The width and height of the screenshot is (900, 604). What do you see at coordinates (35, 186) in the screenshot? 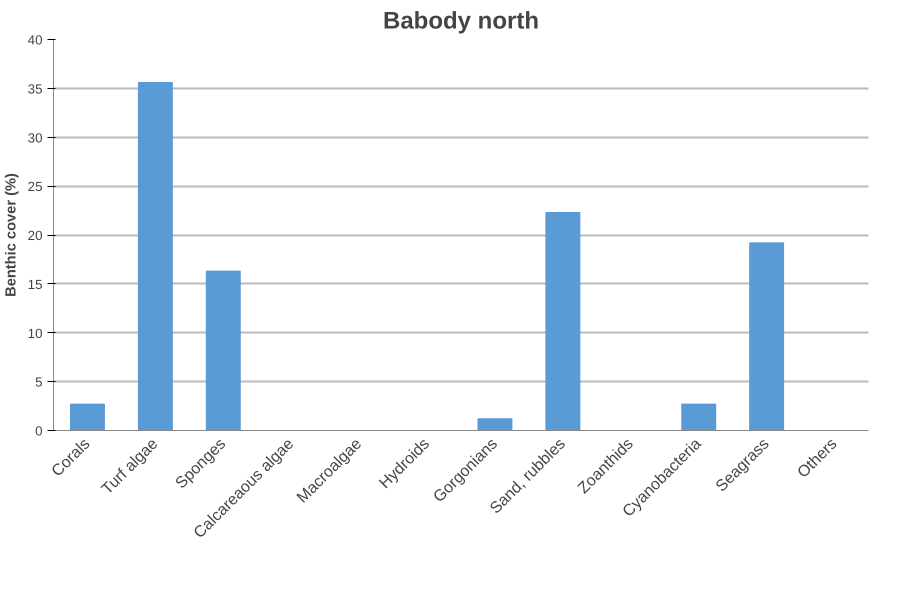
I see `y-tick-label: 25` at bounding box center [35, 186].